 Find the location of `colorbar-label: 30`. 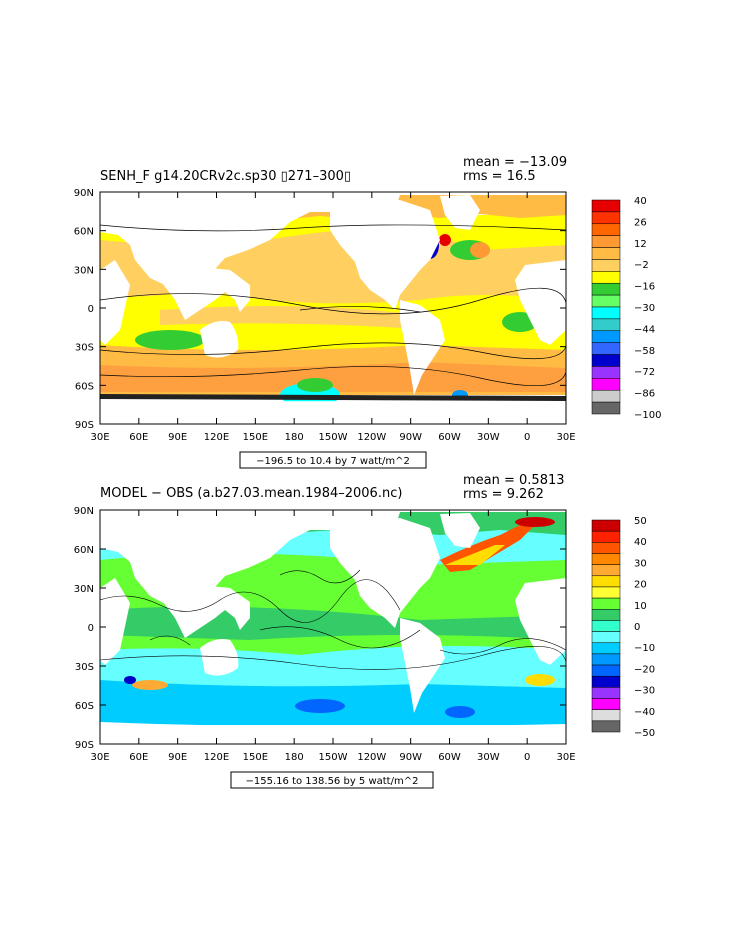

colorbar-label: 30 is located at coordinates (640, 563).